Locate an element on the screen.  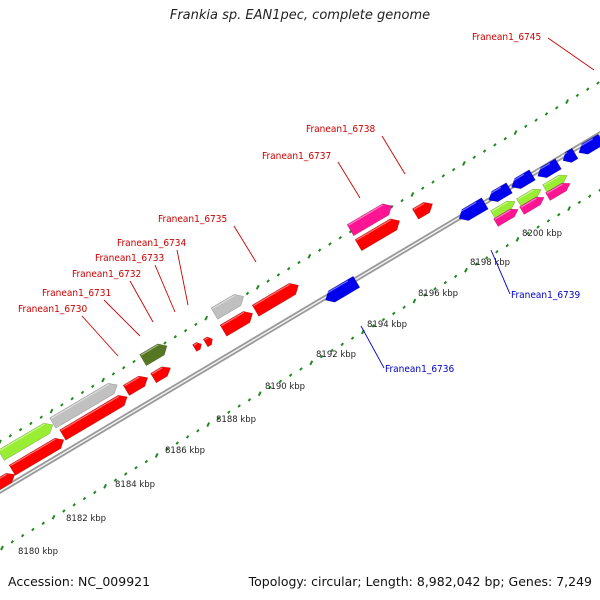
gene-label: Franean1_6745 is located at coordinates (506, 37).